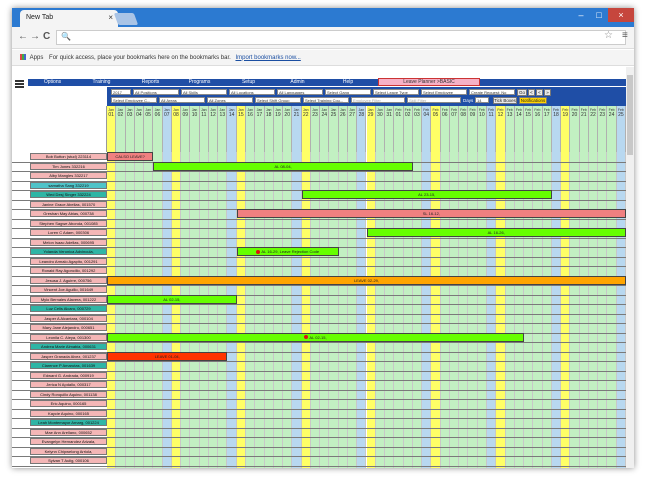 This screenshot has width=650, height=483. I want to click on employee-name: Cindy Ronquillo Aquino, 001138, so click(68, 394).